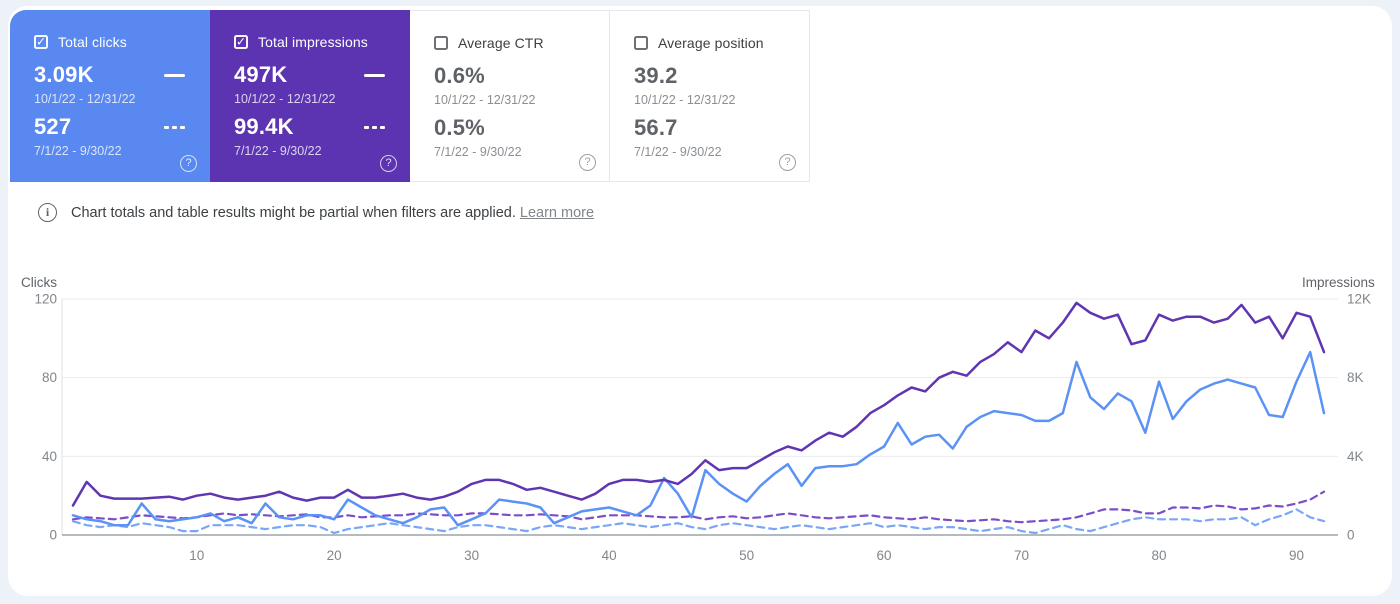 The width and height of the screenshot is (1400, 604). I want to click on right-axis-tick: 8K, so click(1355, 377).